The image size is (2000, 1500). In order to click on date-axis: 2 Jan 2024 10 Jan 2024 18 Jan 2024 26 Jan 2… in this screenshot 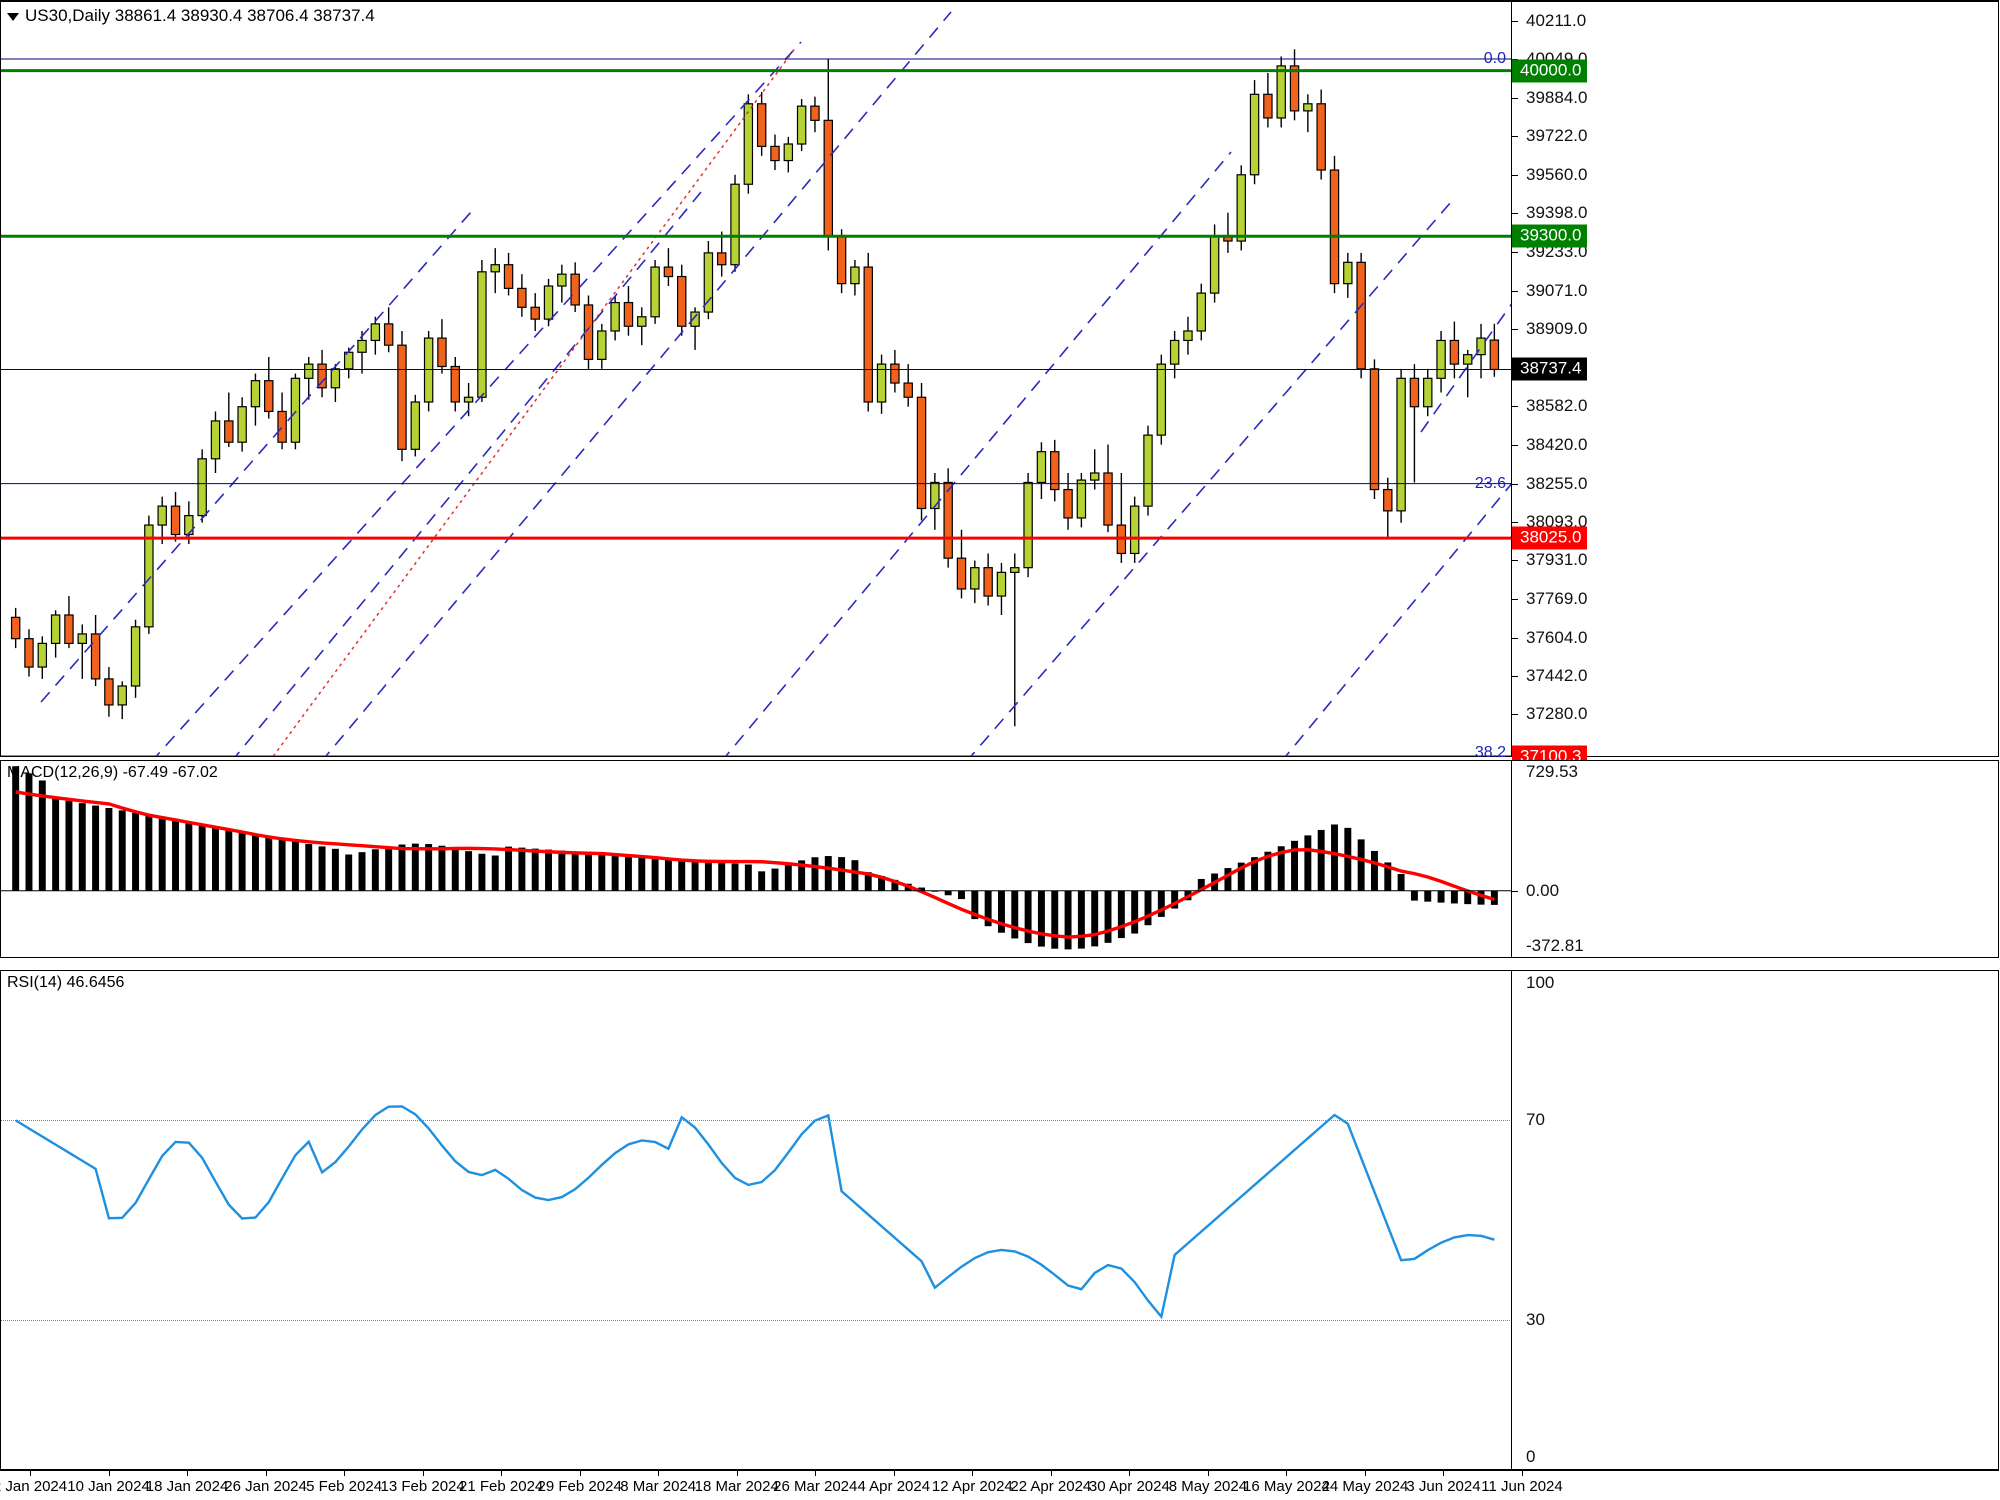, I will do `click(999, 1485)`.